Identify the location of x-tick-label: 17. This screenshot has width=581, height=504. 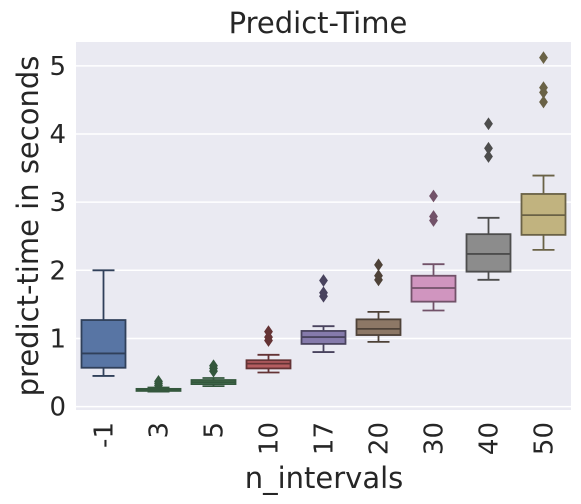
(325, 438).